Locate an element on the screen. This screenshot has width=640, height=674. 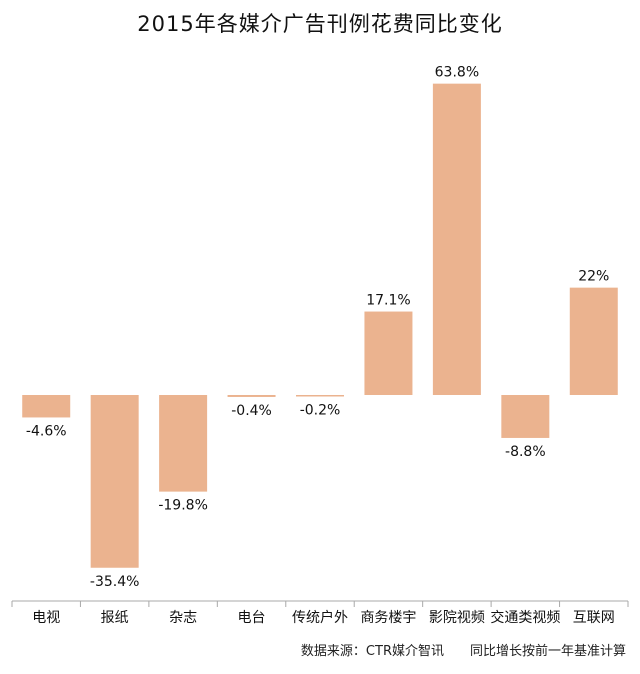
method-note: 同比增长按前一年基准计算 is located at coordinates (547, 651).